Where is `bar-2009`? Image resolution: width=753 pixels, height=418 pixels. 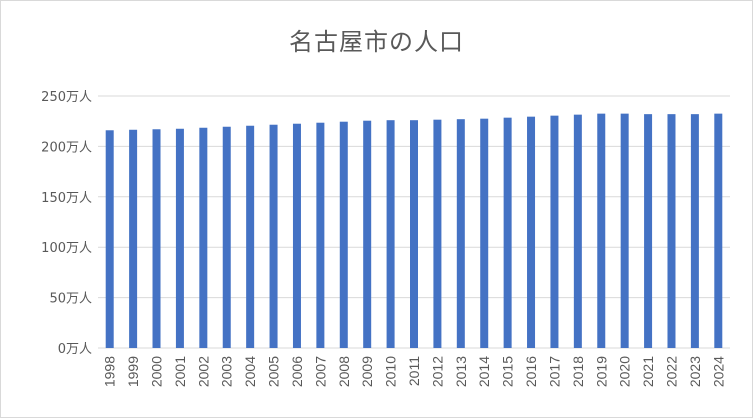 bar-2009 is located at coordinates (367, 234).